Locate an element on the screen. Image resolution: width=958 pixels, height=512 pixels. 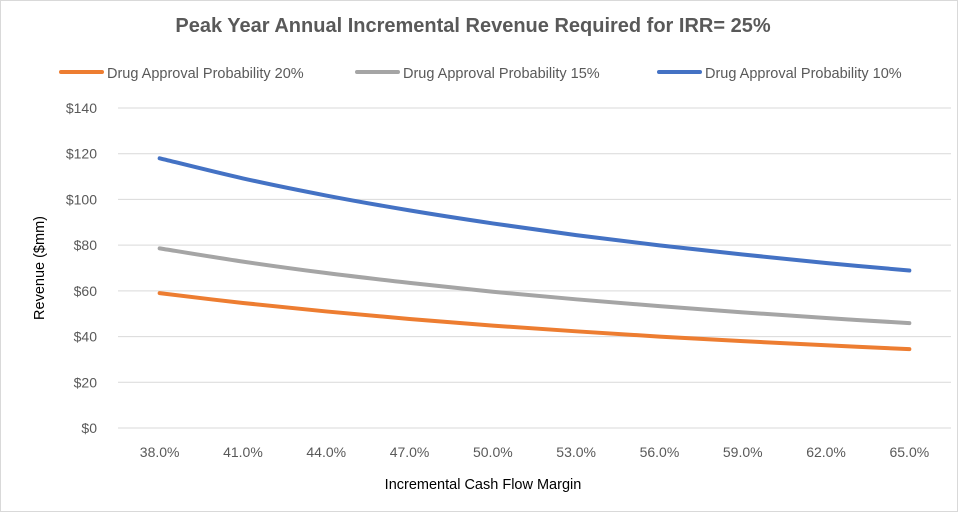
x-tick-label: 56.0% is located at coordinates (660, 452).